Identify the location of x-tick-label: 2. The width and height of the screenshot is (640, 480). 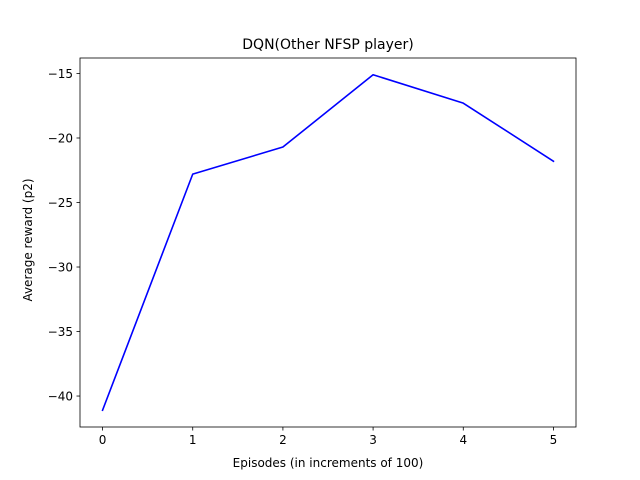
(283, 440).